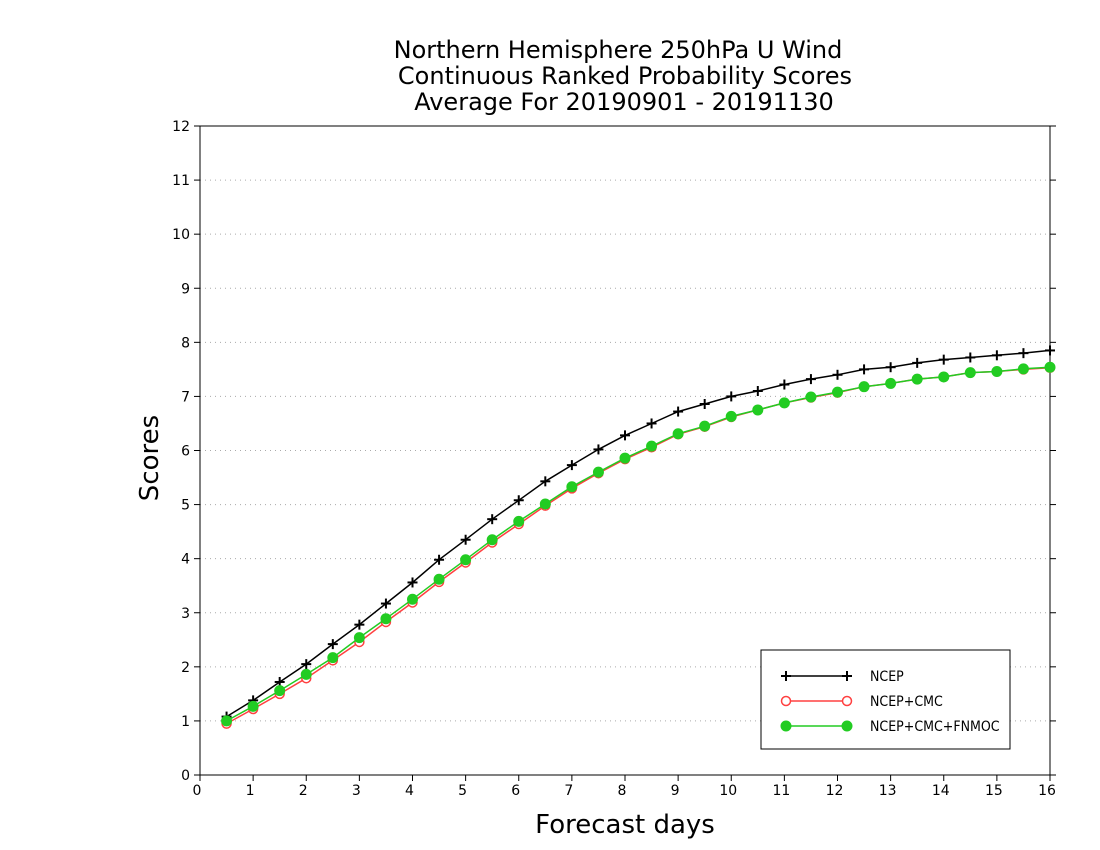 This screenshot has height=850, width=1100. I want to click on chart-title-line-3: Average For 20190901 - 20191130, so click(624, 102).